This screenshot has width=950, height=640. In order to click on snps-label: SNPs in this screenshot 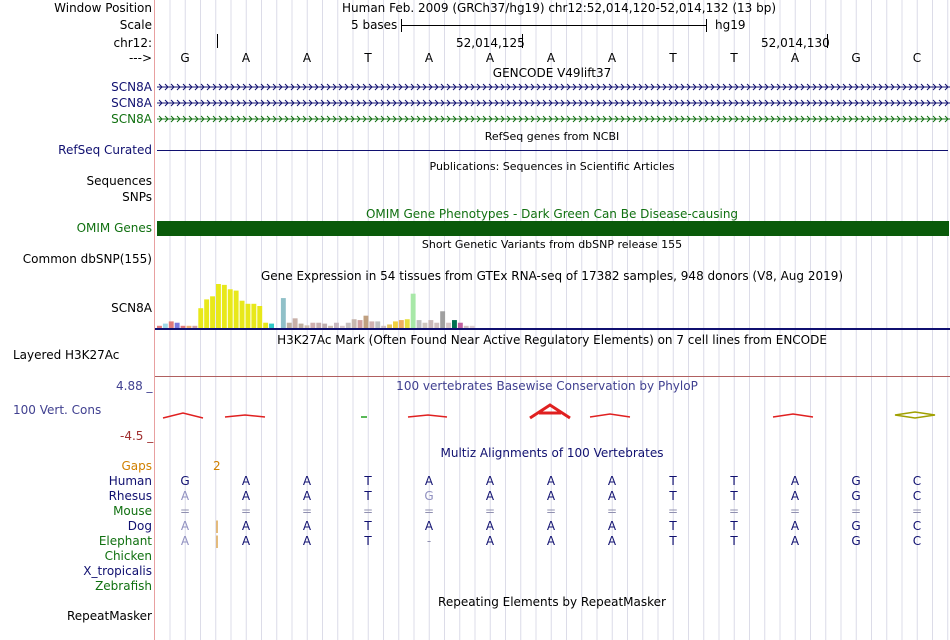, I will do `click(137, 197)`.